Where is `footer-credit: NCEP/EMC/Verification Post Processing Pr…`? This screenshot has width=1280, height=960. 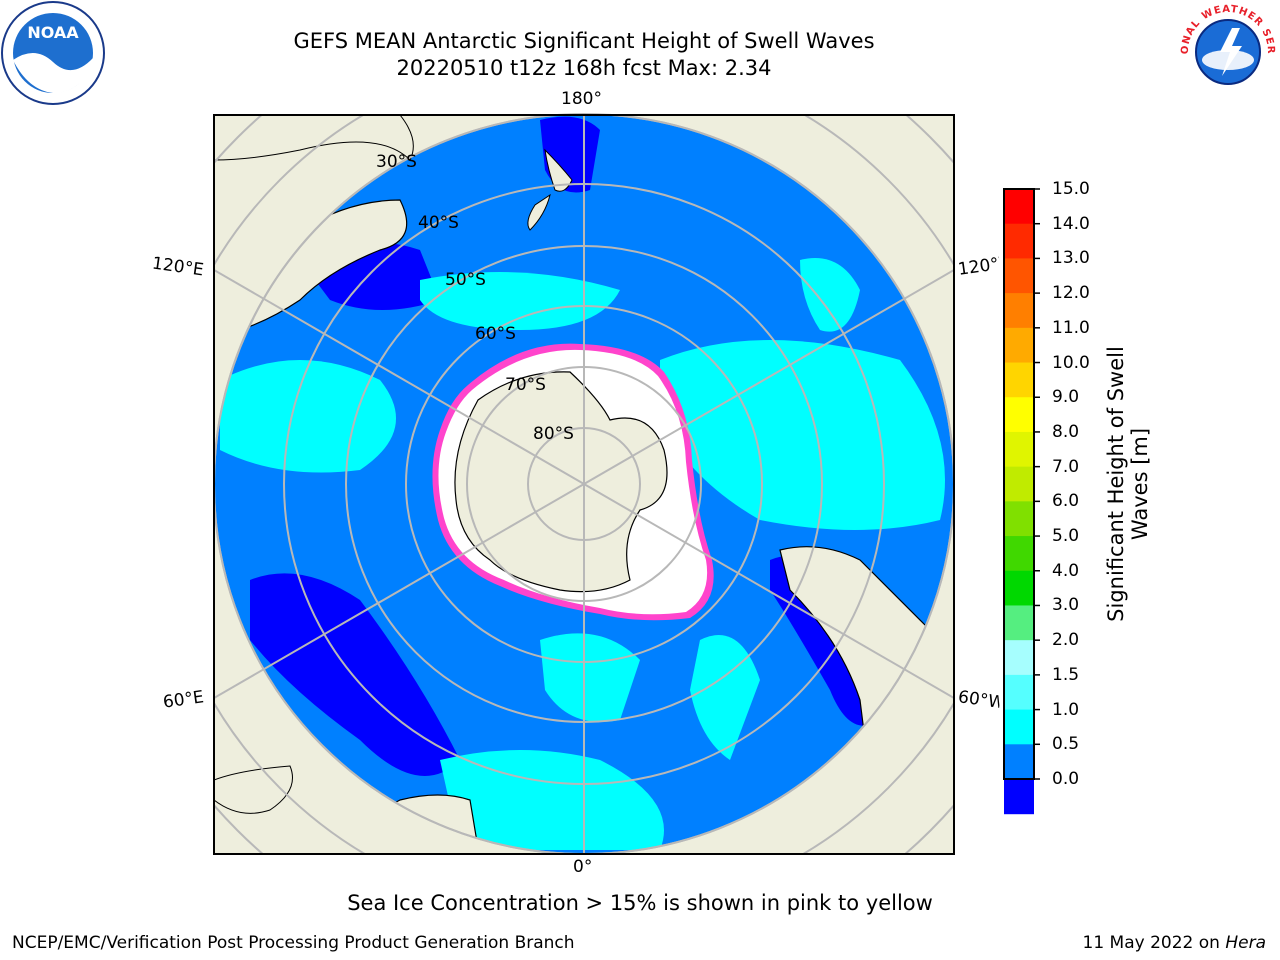 footer-credit: NCEP/EMC/Verification Post Processing Pr… is located at coordinates (293, 943).